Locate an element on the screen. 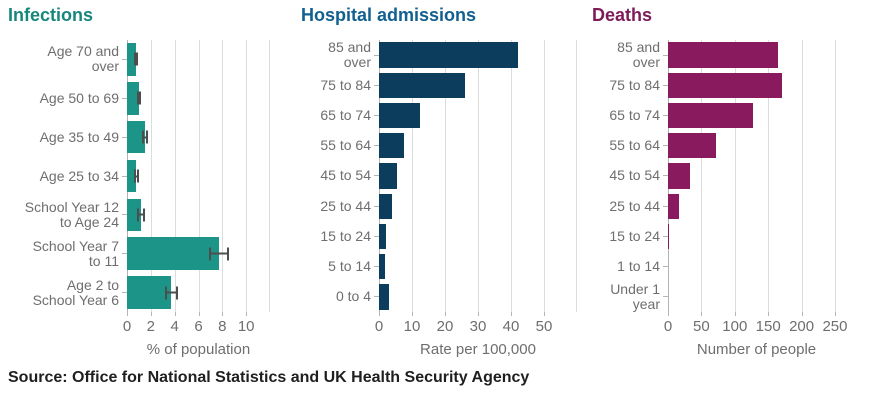 The height and width of the screenshot is (401, 878). y-axis-label-text: 1 to 14 is located at coordinates (638, 266).